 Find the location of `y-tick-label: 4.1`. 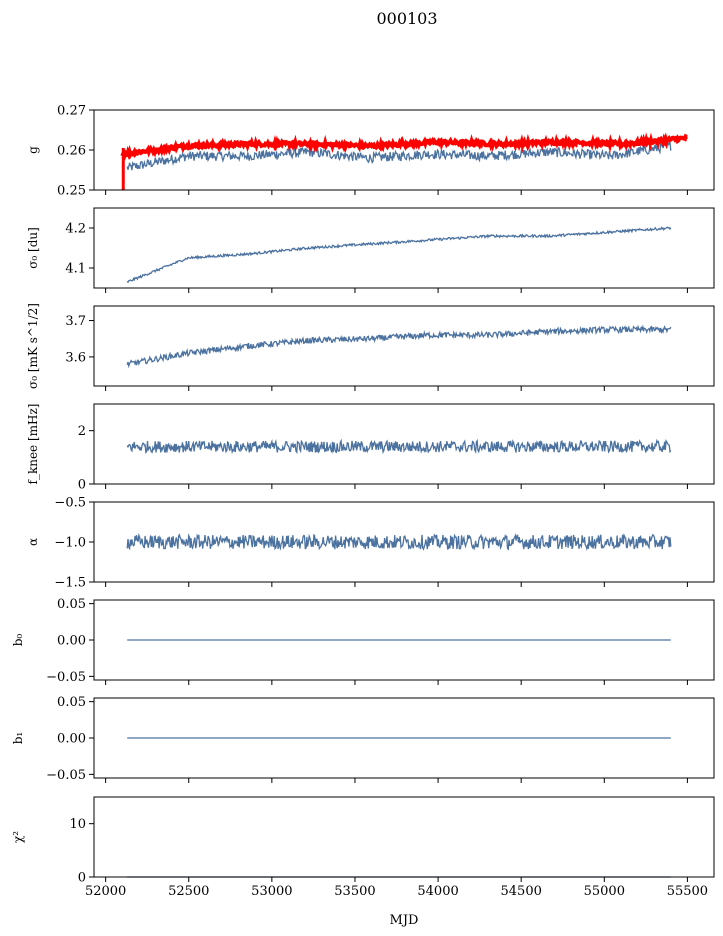

y-tick-label: 4.1 is located at coordinates (75, 269).